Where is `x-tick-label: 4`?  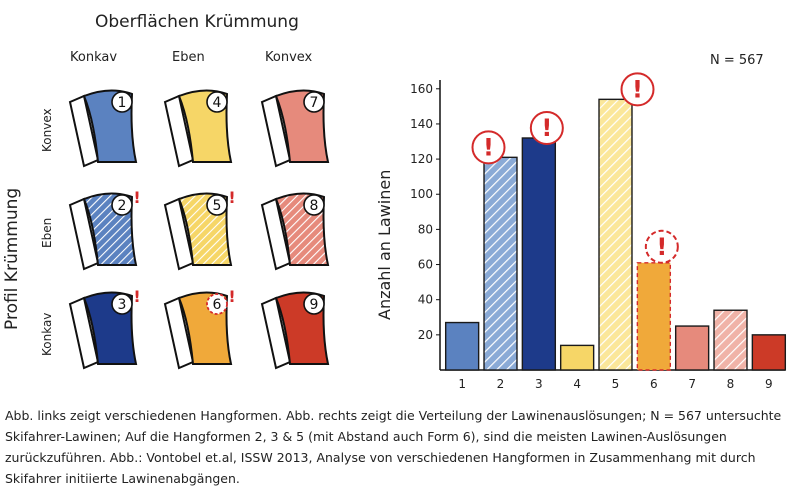 x-tick-label: 4 is located at coordinates (577, 384).